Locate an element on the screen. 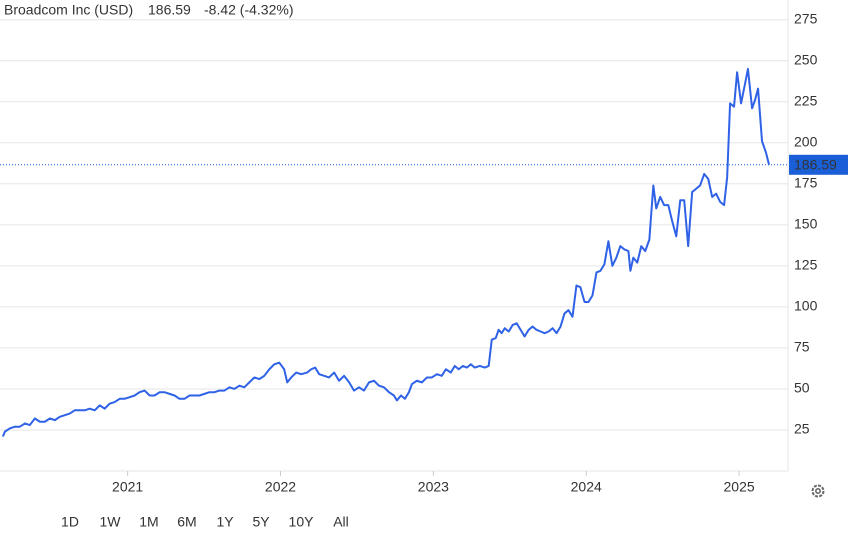 Image resolution: width=848 pixels, height=535 pixels. y-tick-label: 250 is located at coordinates (806, 59).